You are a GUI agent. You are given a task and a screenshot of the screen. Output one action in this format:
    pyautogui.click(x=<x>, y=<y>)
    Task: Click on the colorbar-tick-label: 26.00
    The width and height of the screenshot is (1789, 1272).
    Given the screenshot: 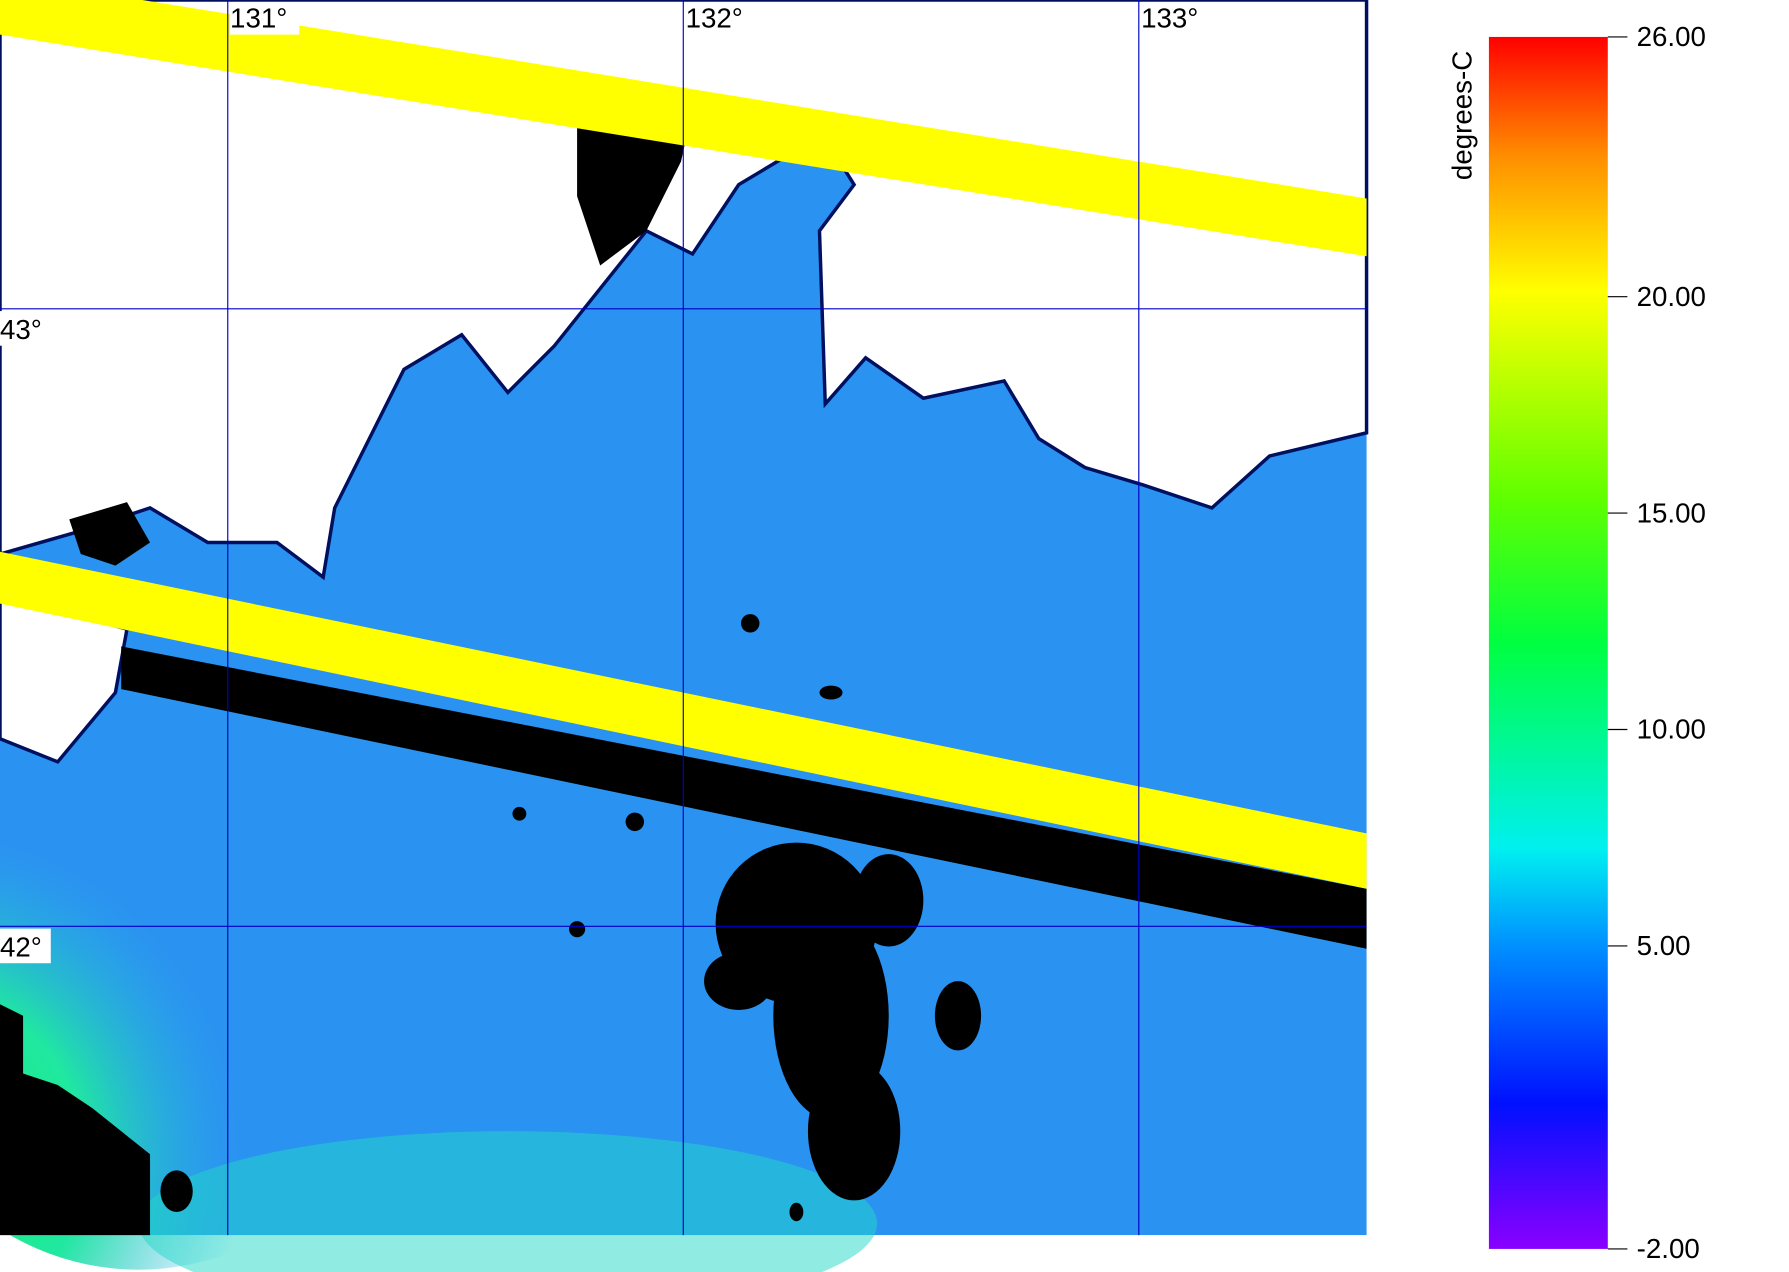 What is the action you would take?
    pyautogui.click(x=1671, y=36)
    